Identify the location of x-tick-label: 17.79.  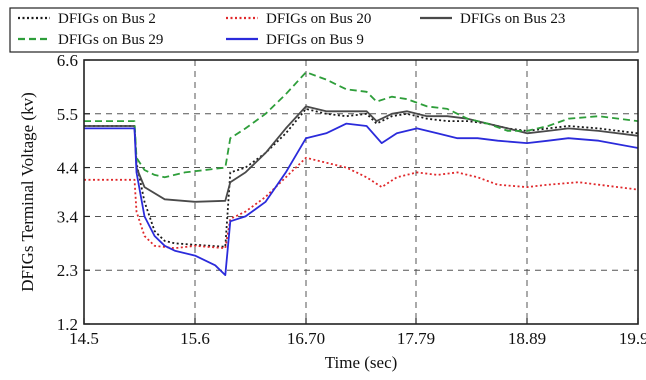
(416, 338).